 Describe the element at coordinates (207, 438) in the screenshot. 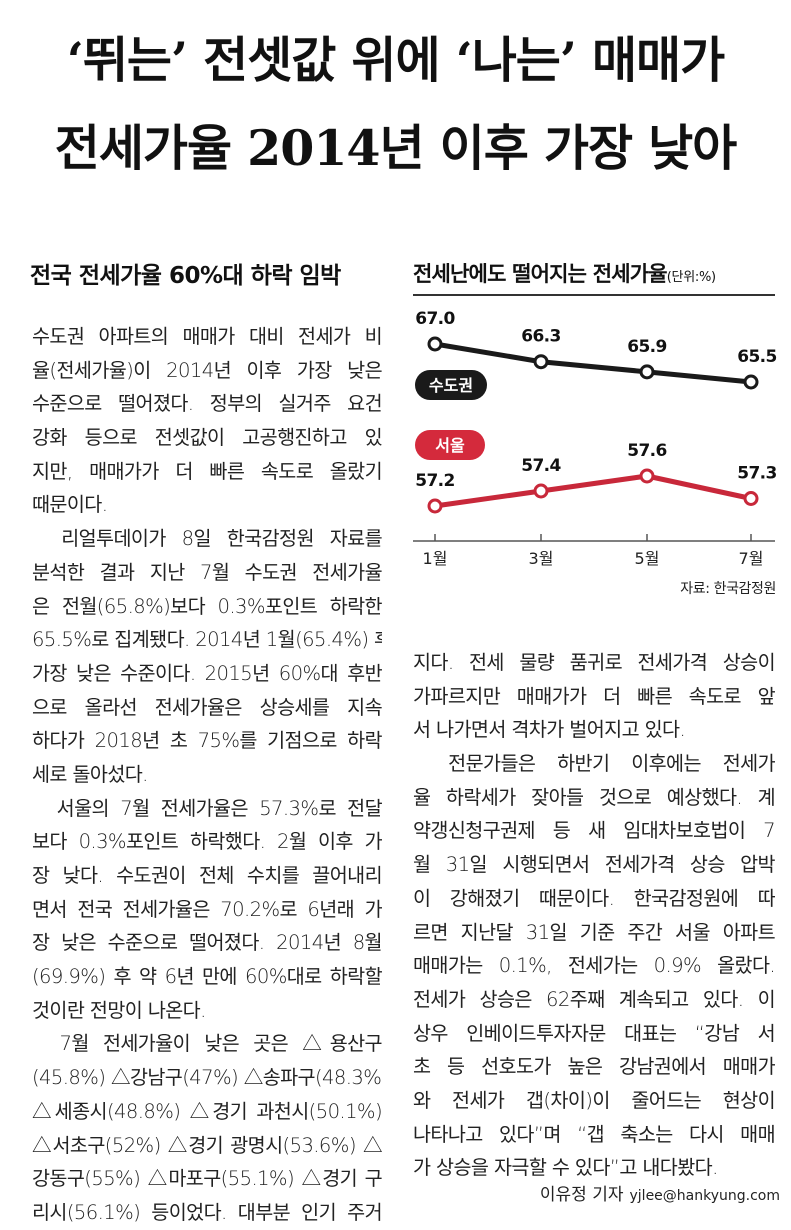

I see `body-line: 강화 등으로 전셋값이 고공행진하고 있` at that location.